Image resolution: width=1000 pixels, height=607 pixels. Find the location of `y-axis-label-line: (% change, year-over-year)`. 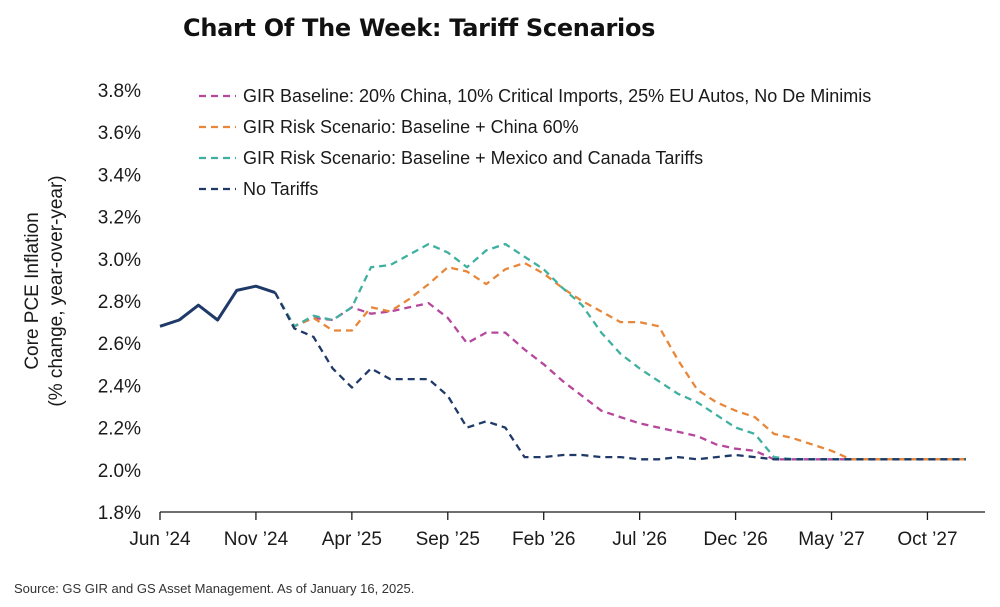

y-axis-label-line: (% change, year-over-year) is located at coordinates (56, 290).